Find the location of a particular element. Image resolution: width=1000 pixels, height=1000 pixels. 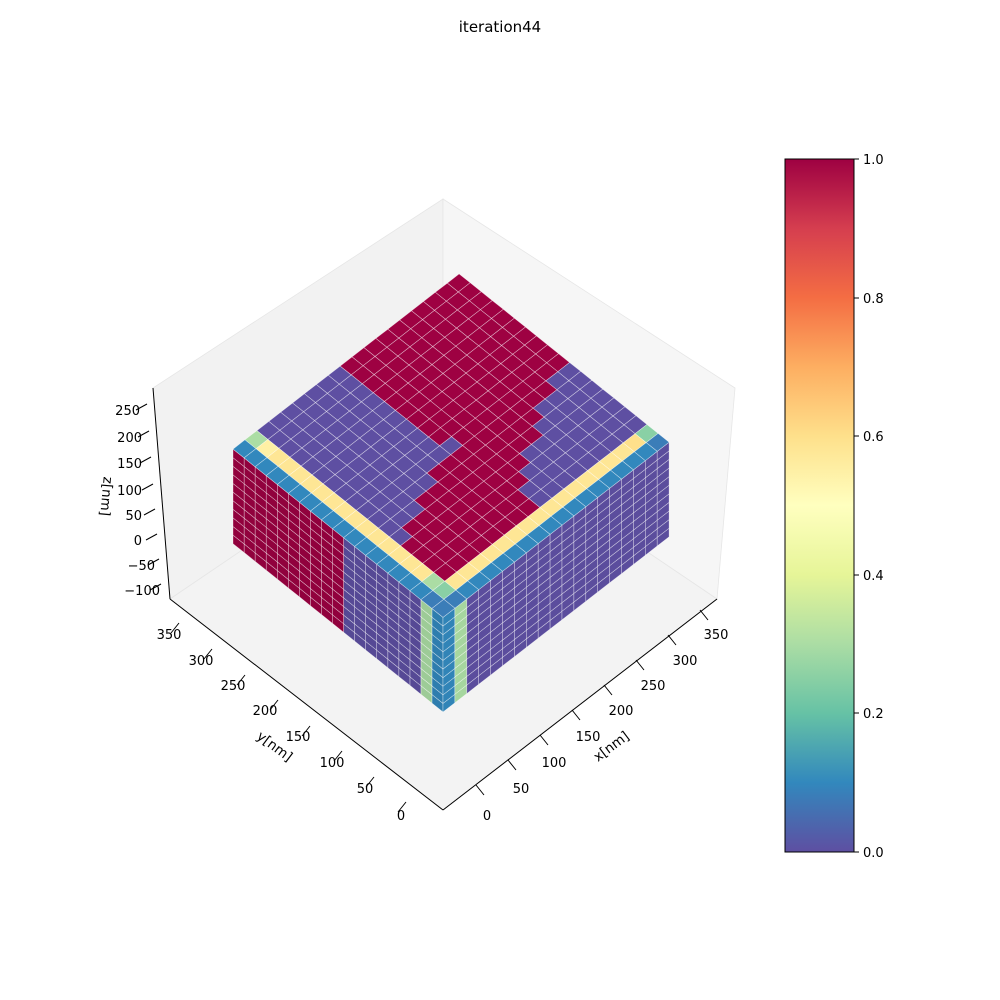

colorbar-tick-label: 0.0 is located at coordinates (873, 853).